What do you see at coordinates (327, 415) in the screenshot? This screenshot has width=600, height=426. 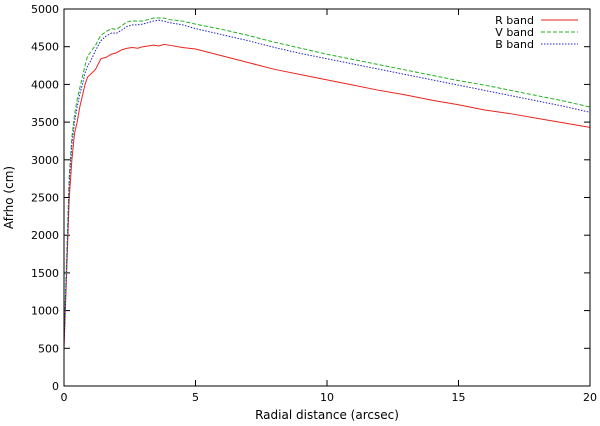 I see `x-axis-title: Radial distance (arcsec)` at bounding box center [327, 415].